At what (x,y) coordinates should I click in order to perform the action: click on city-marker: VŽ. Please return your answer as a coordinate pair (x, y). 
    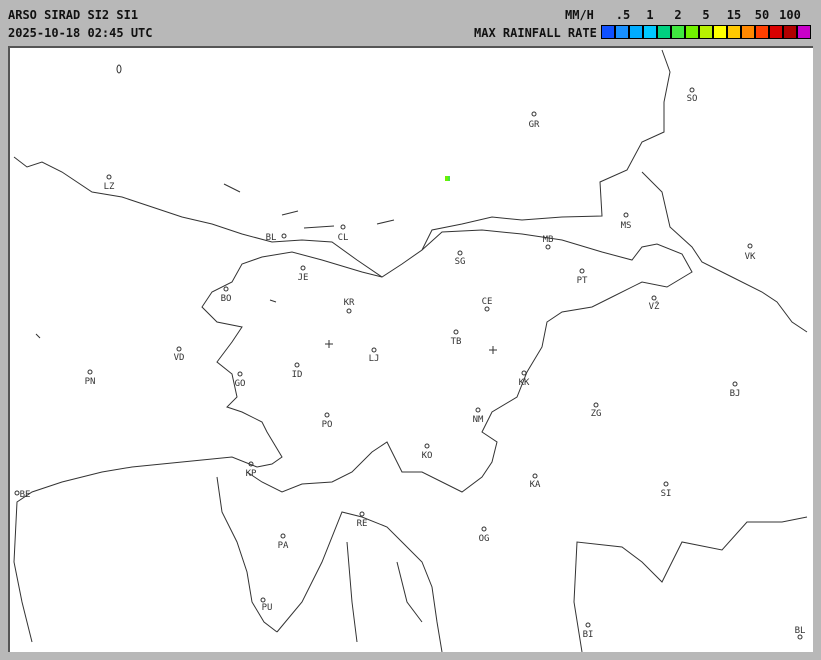
    Looking at the image, I should click on (654, 303).